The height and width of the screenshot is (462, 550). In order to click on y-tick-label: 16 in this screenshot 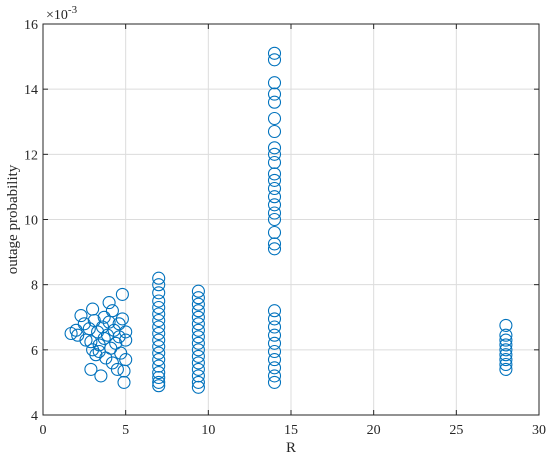, I will do `click(31, 25)`.